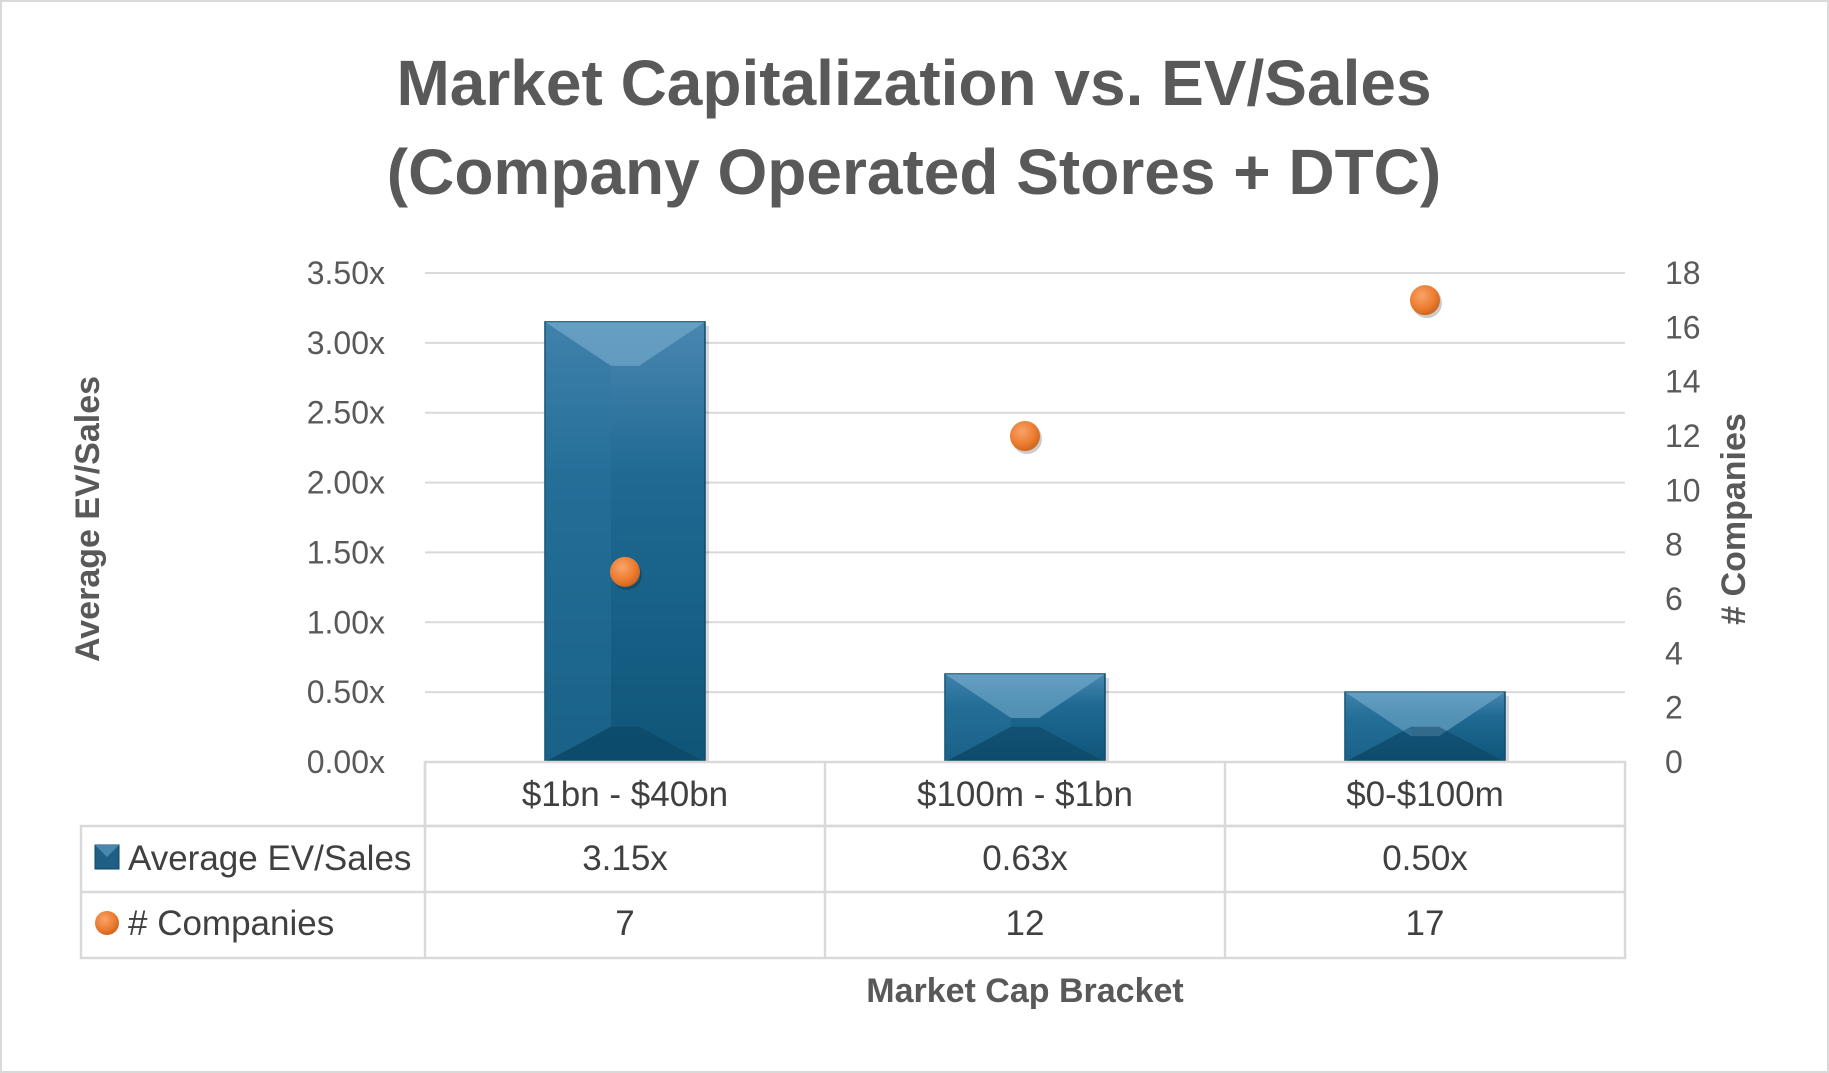 This screenshot has width=1829, height=1073. I want to click on right-axis-tick-label: 6, so click(1674, 599).